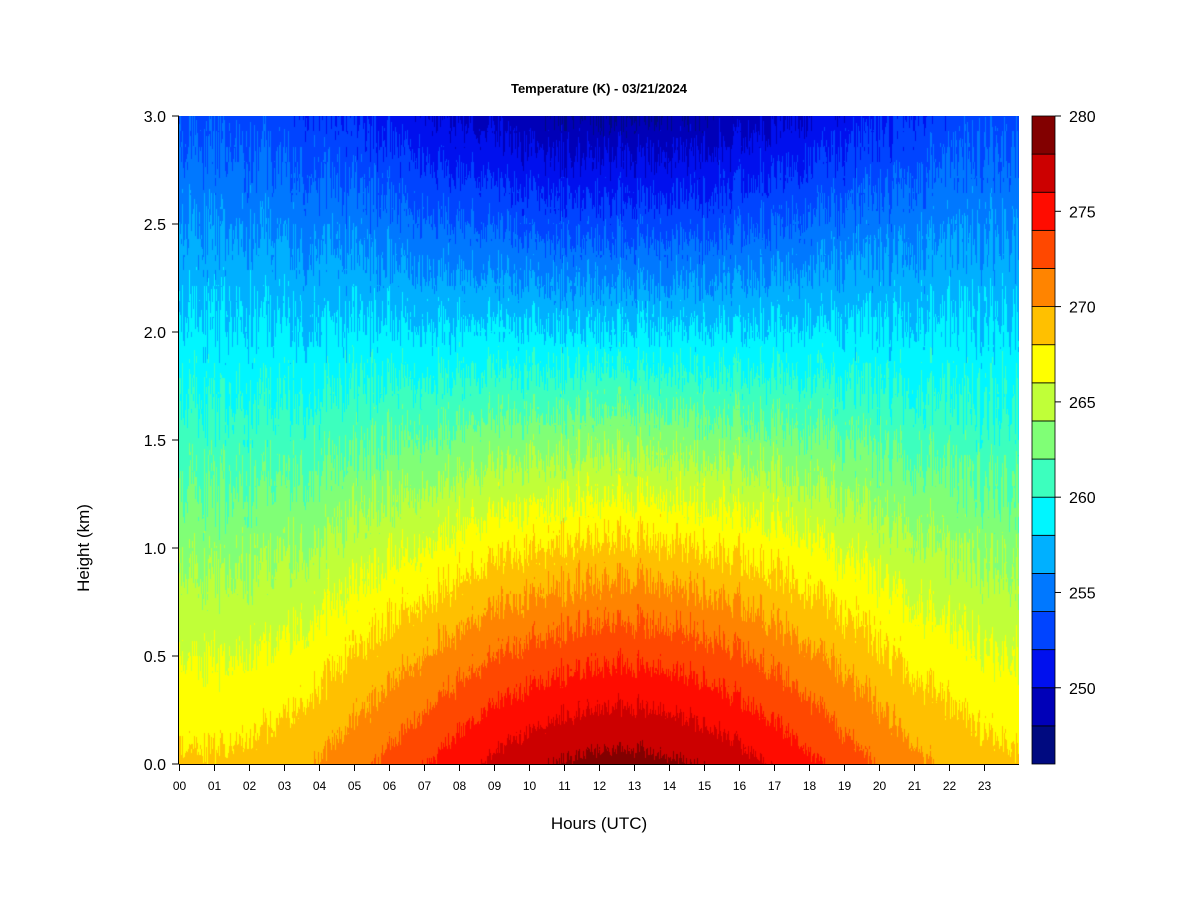 The image size is (1200, 900). Describe the element at coordinates (985, 786) in the screenshot. I see `x-tick-label: 23` at that location.